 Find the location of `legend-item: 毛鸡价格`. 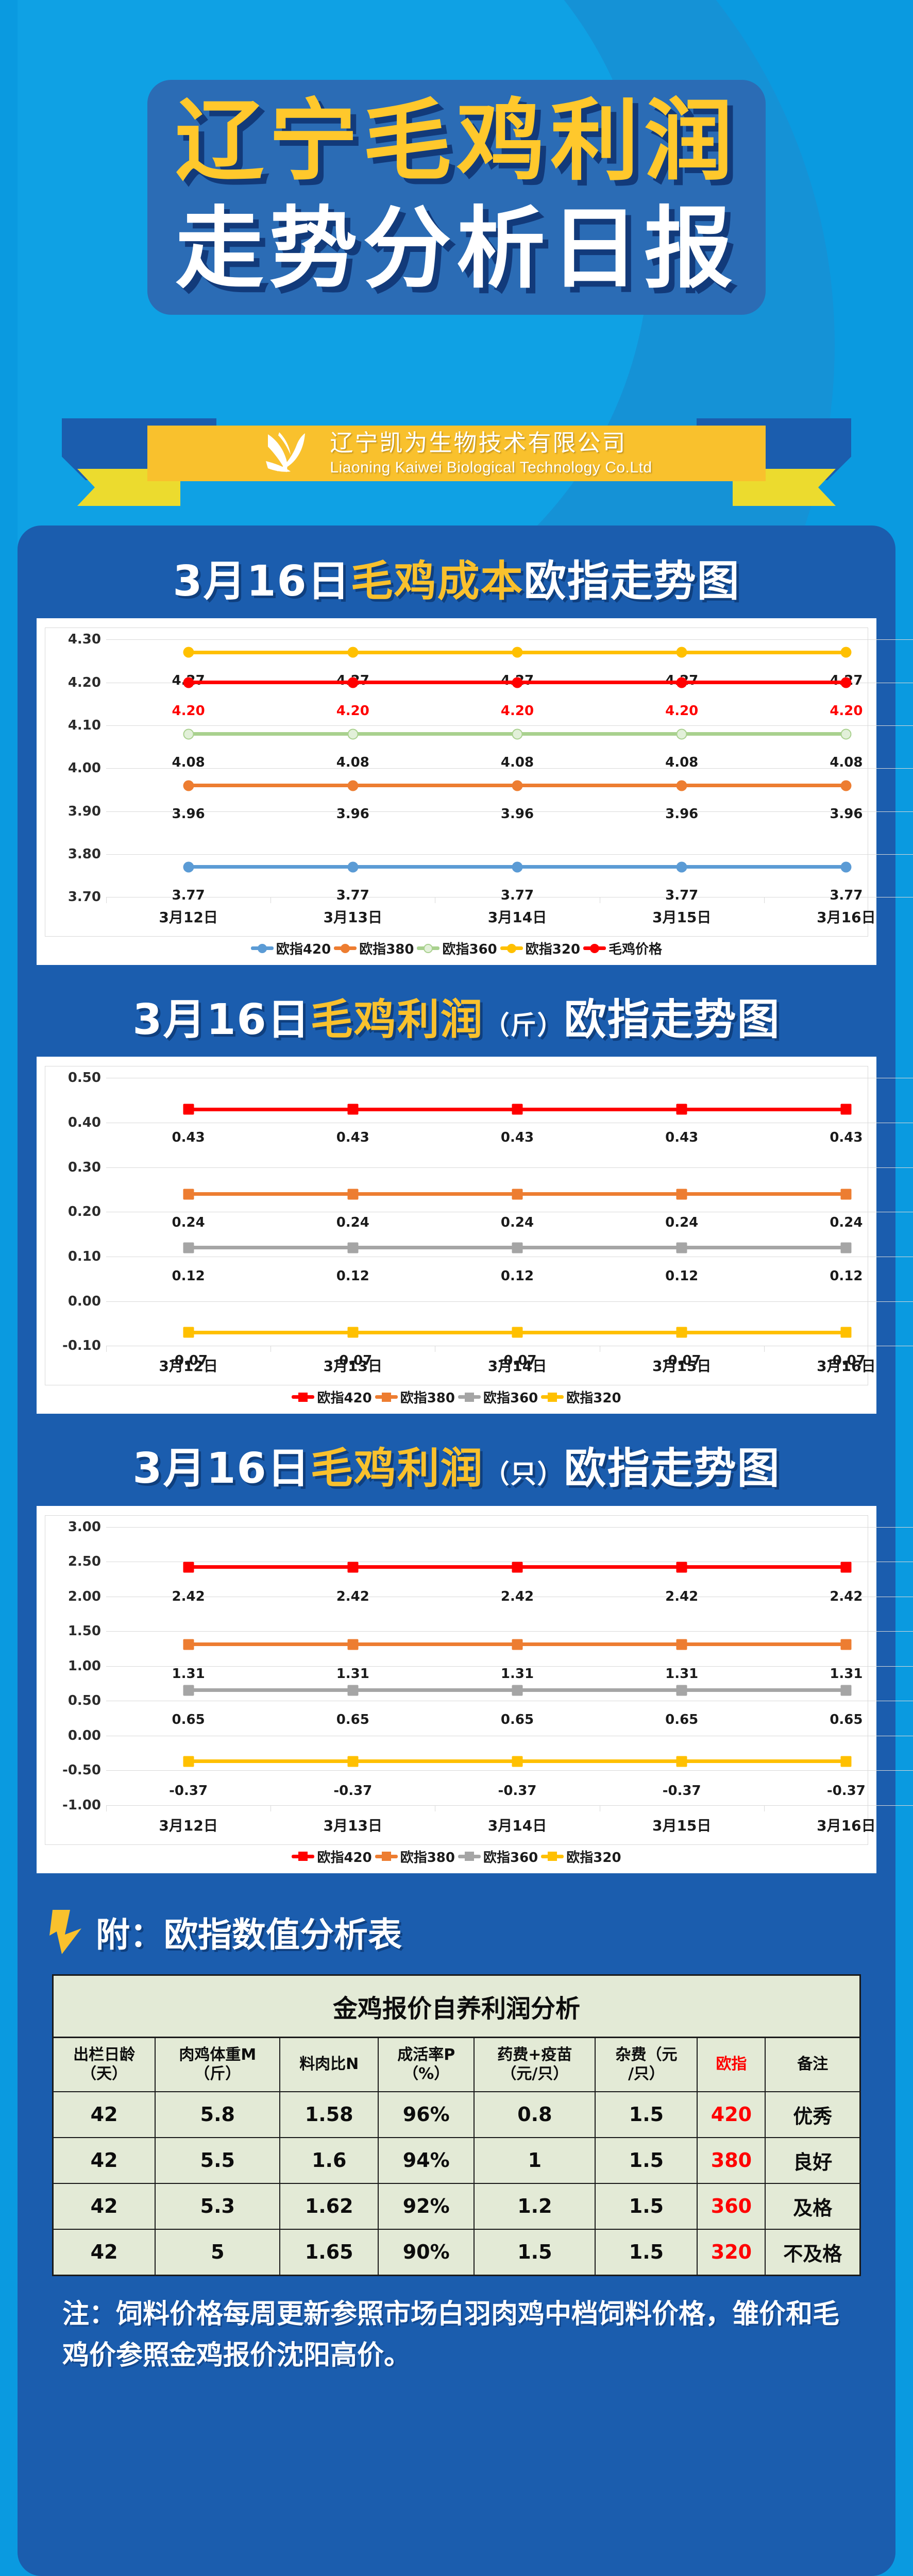

legend-item: 毛鸡价格 is located at coordinates (623, 948).